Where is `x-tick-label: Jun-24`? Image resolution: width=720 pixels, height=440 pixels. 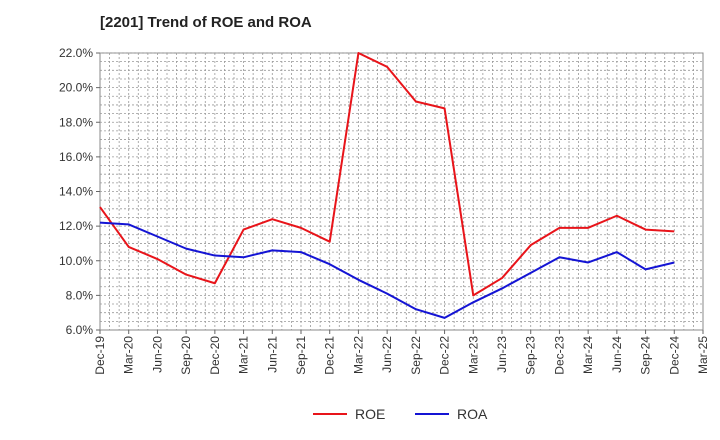 x-tick-label: Jun-24 is located at coordinates (617, 354).